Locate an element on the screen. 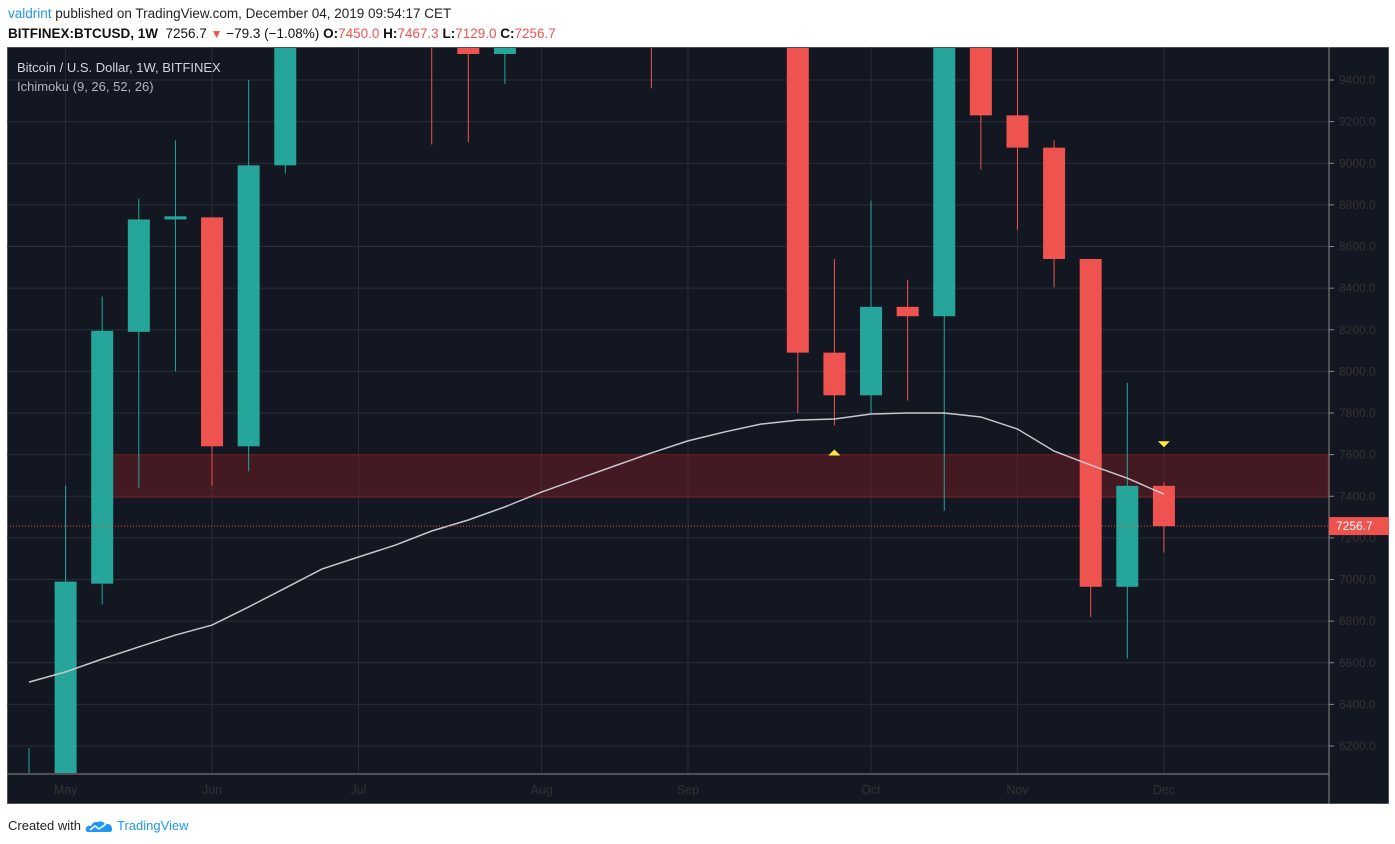  x-tick-label: Jun is located at coordinates (212, 790).